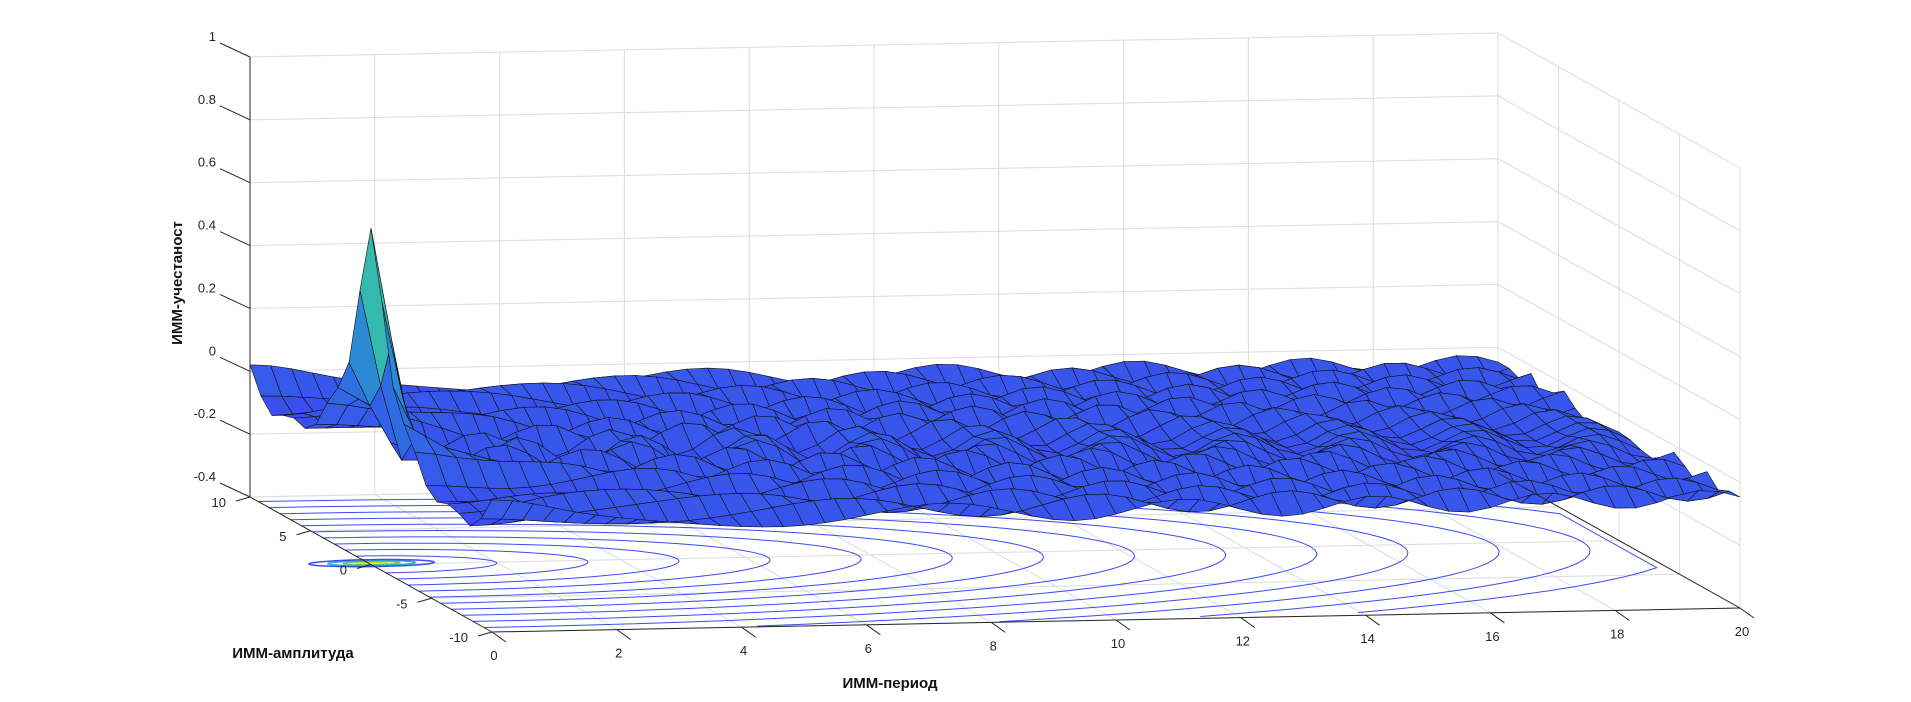  Describe the element at coordinates (402, 603) in the screenshot. I see `y-tick-label: -5` at that location.